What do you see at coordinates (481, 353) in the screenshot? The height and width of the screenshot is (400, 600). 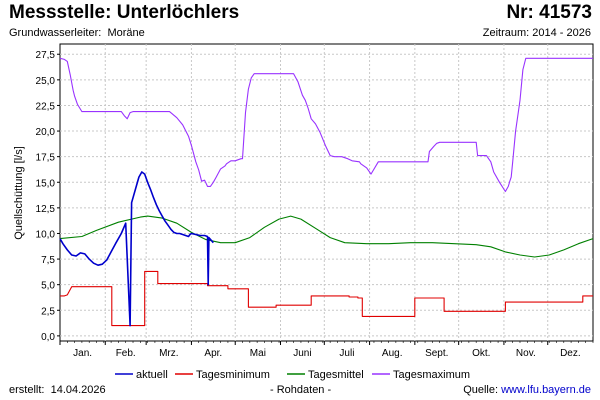 I see `x-tick-label: Okt.` at bounding box center [481, 353].